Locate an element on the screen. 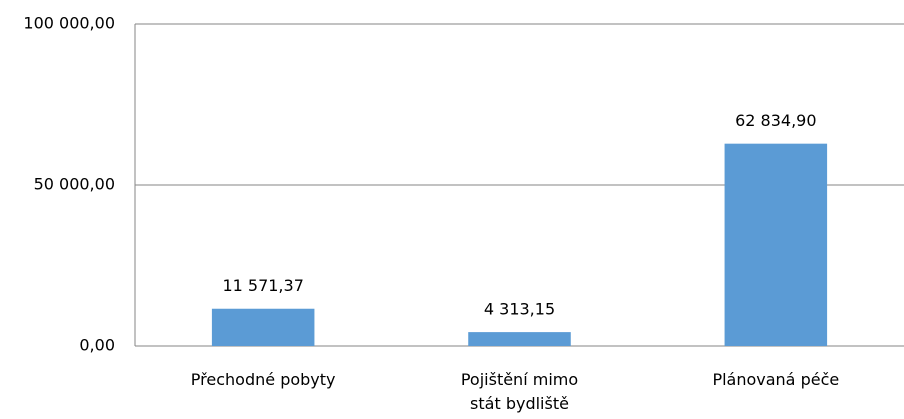 The width and height of the screenshot is (904, 419). y-tick-label: 100 000,00 is located at coordinates (69, 23).